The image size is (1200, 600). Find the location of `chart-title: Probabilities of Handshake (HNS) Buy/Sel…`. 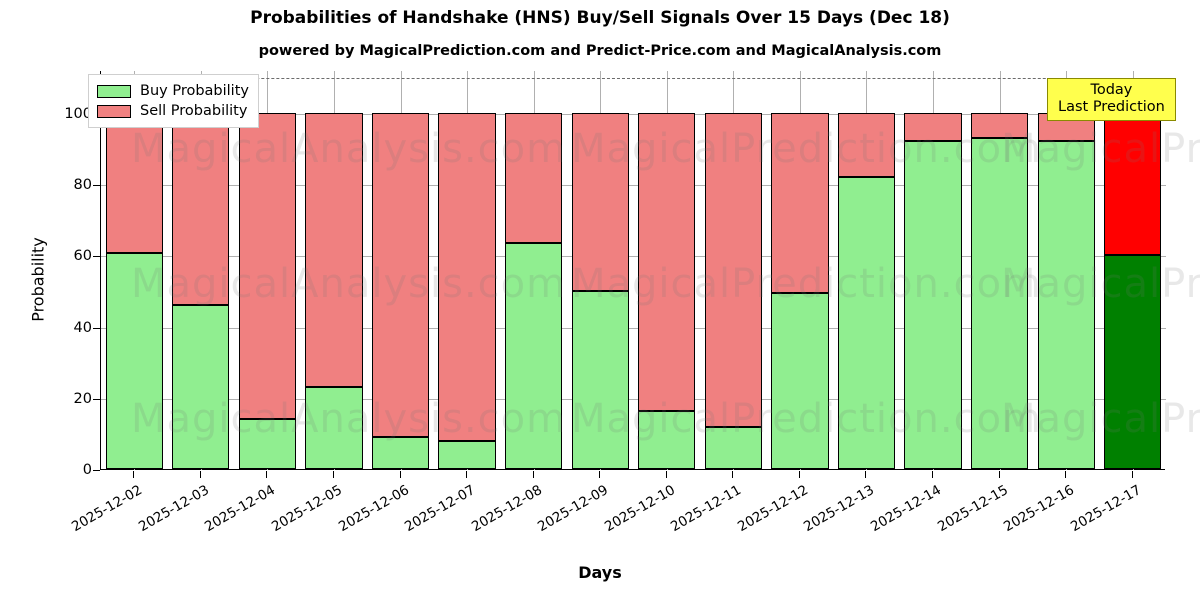

chart-title: Probabilities of Handshake (HNS) Buy/Sel… is located at coordinates (600, 18).